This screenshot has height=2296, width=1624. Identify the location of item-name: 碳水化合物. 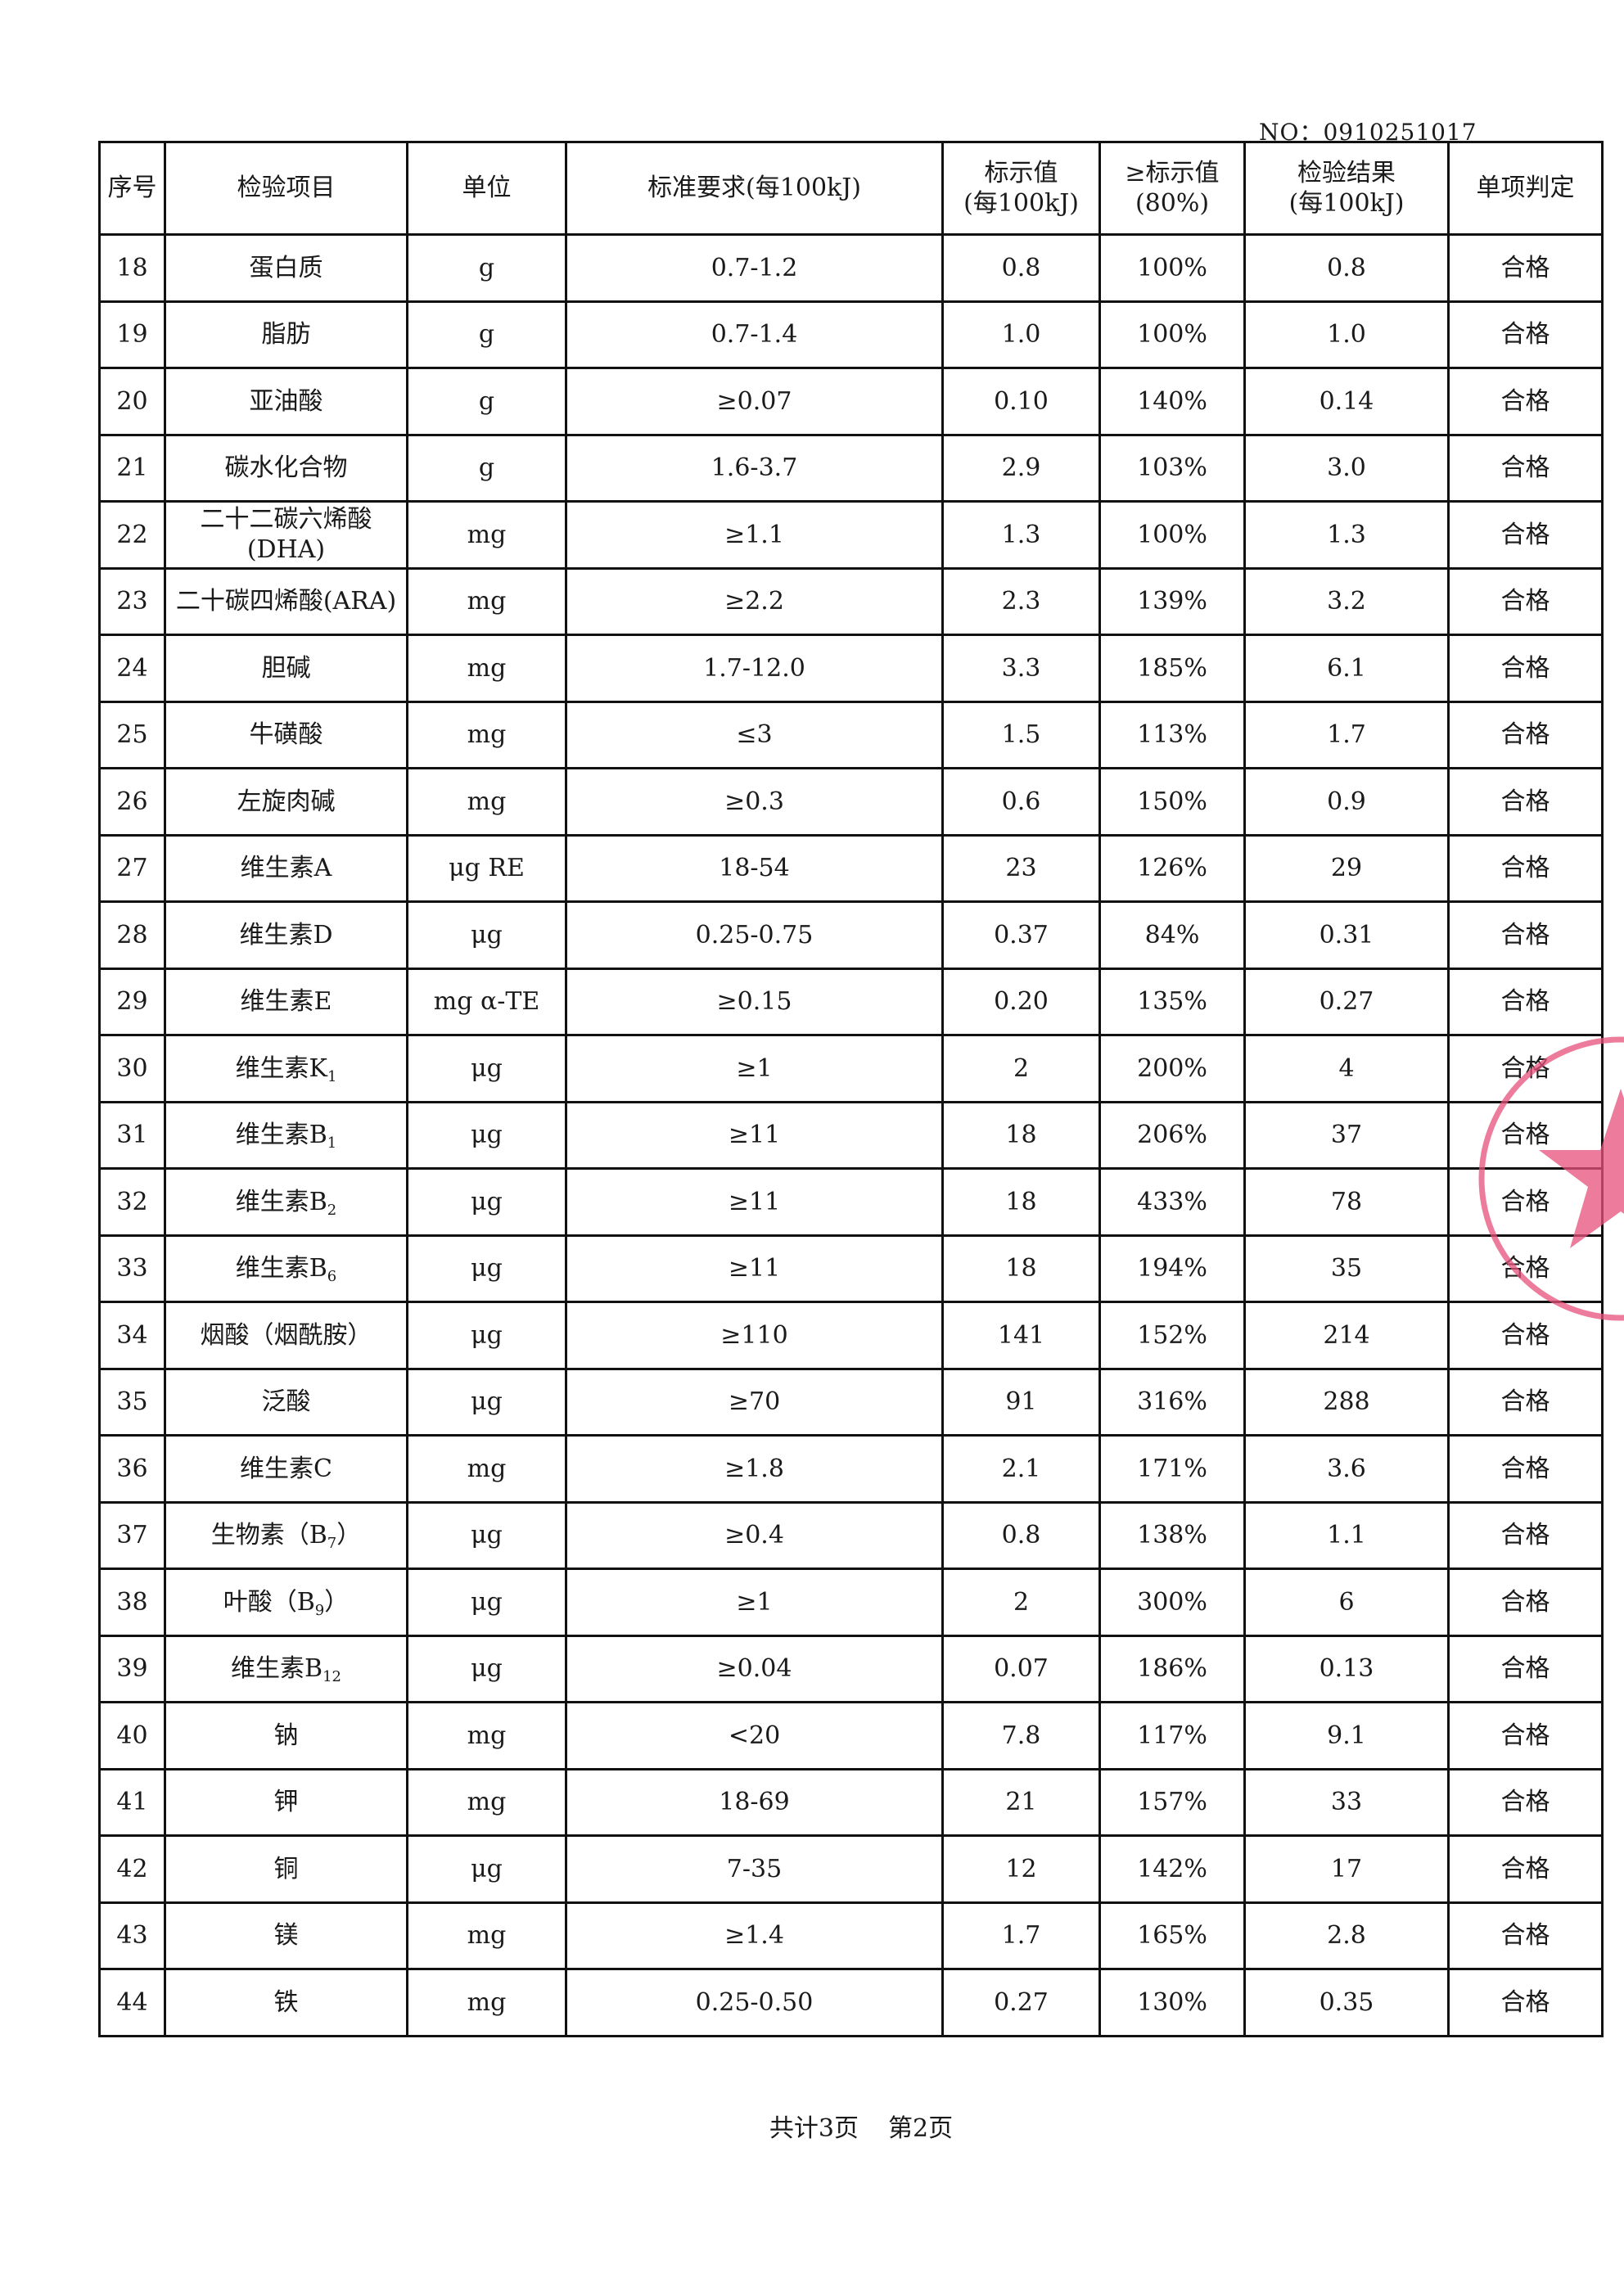
(286, 467).